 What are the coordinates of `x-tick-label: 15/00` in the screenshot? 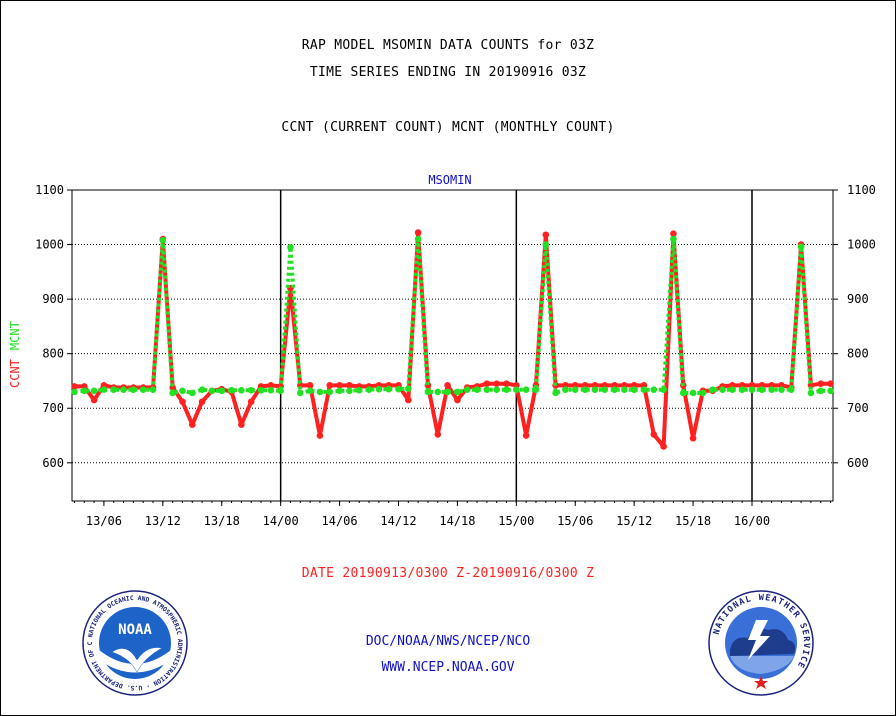 It's located at (516, 521).